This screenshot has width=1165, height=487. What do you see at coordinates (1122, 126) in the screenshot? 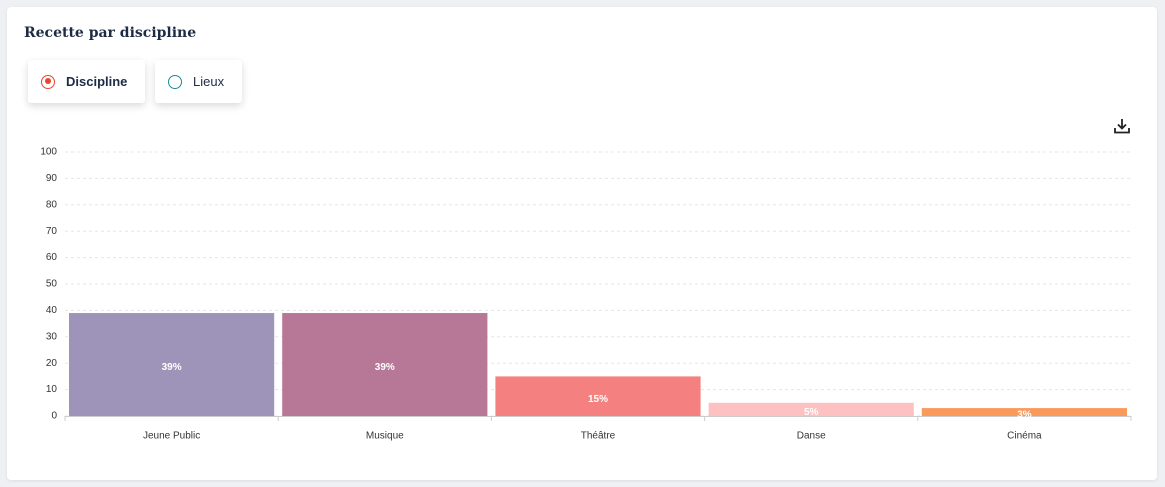
I see `download-icon` at bounding box center [1122, 126].